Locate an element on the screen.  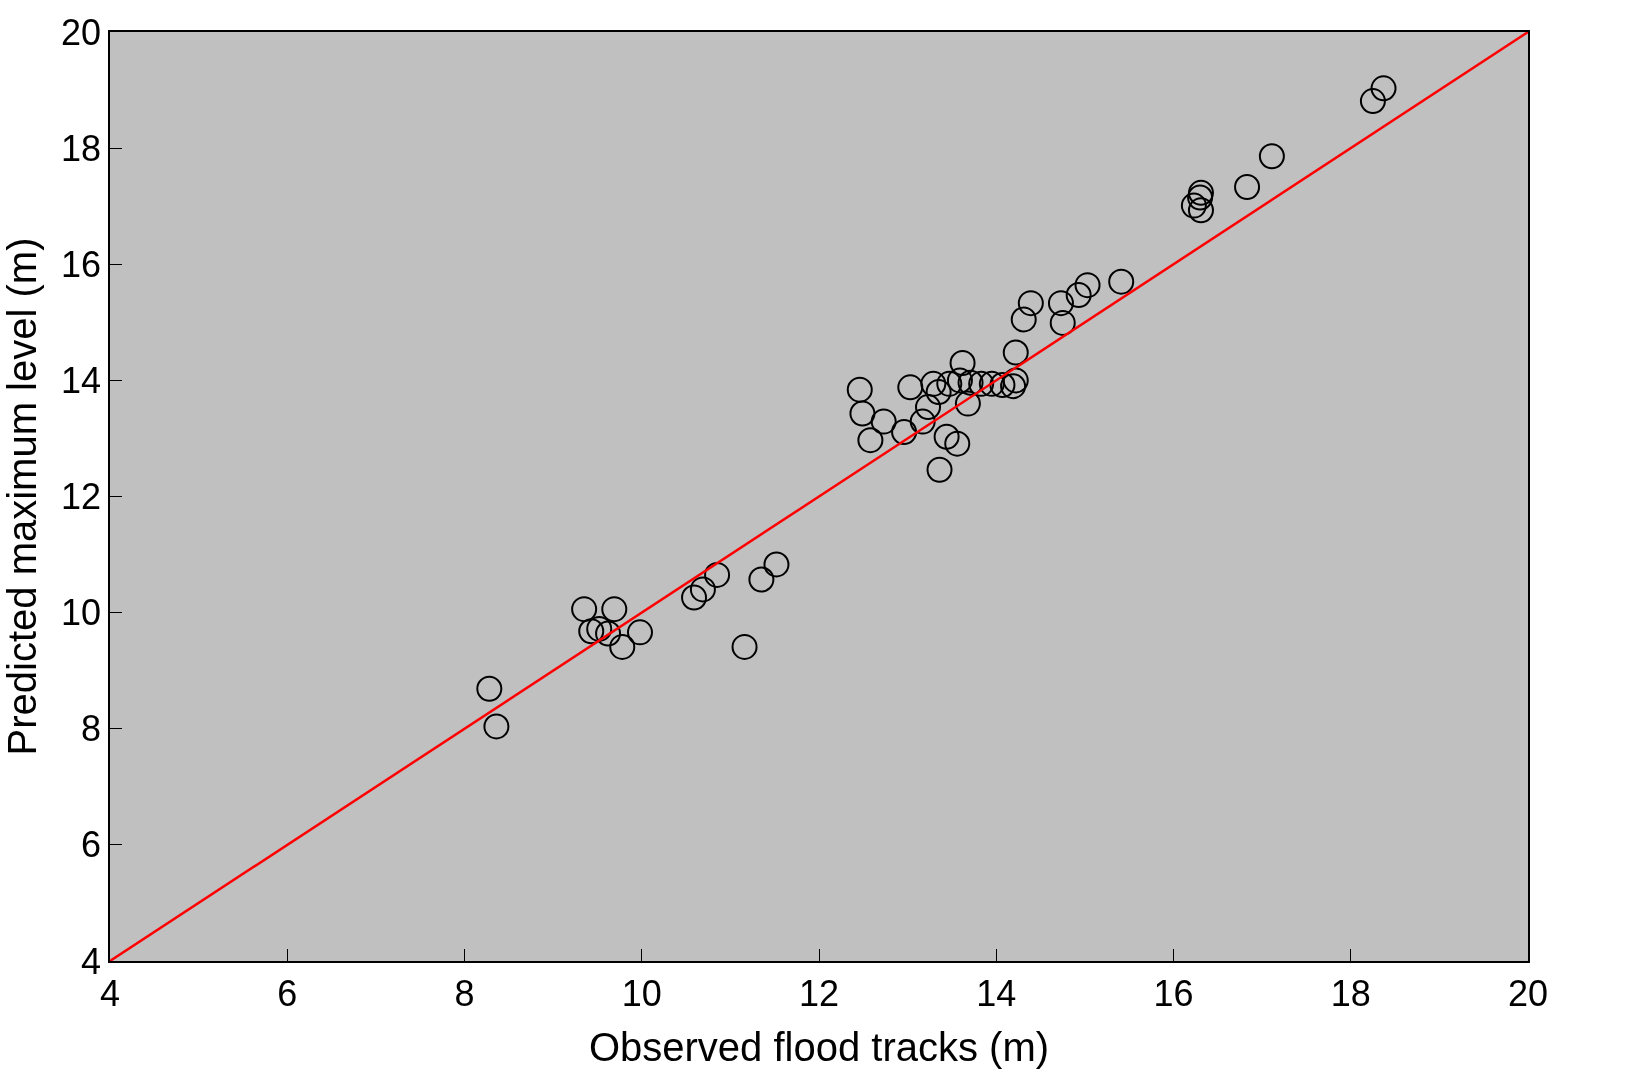
x-tick-label: 10 is located at coordinates (641, 993).